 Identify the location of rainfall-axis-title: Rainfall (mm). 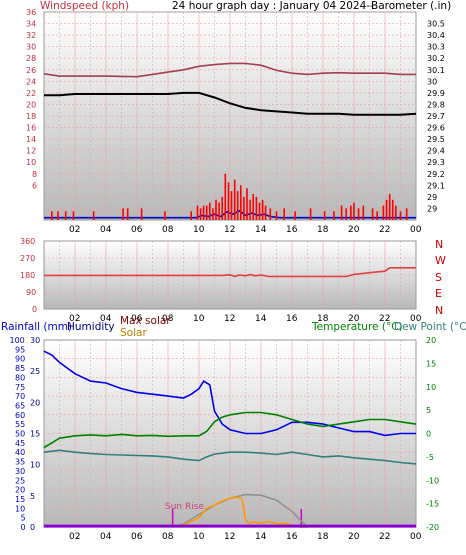
(36, 327).